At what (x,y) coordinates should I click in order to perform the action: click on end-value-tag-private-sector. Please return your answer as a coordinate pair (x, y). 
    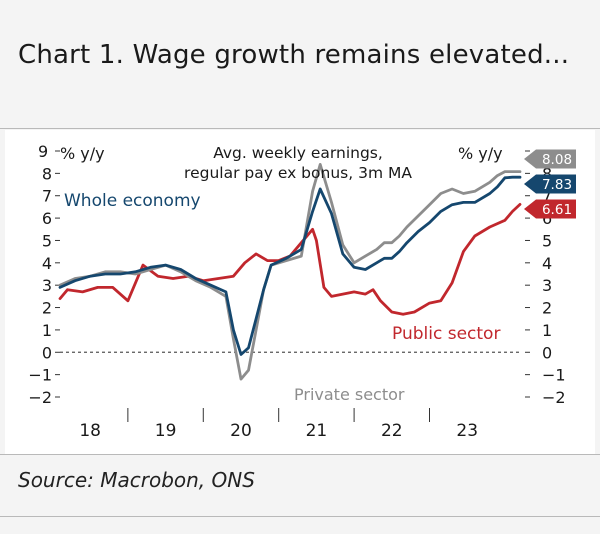
    Looking at the image, I should click on (550, 159).